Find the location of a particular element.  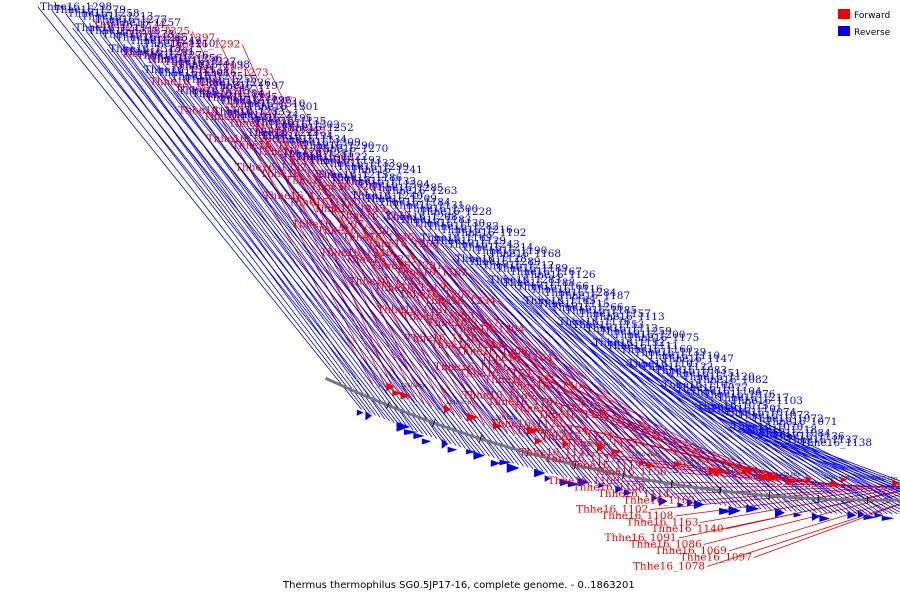

gene-label: Thhe16_1291 is located at coordinates (159, 52).